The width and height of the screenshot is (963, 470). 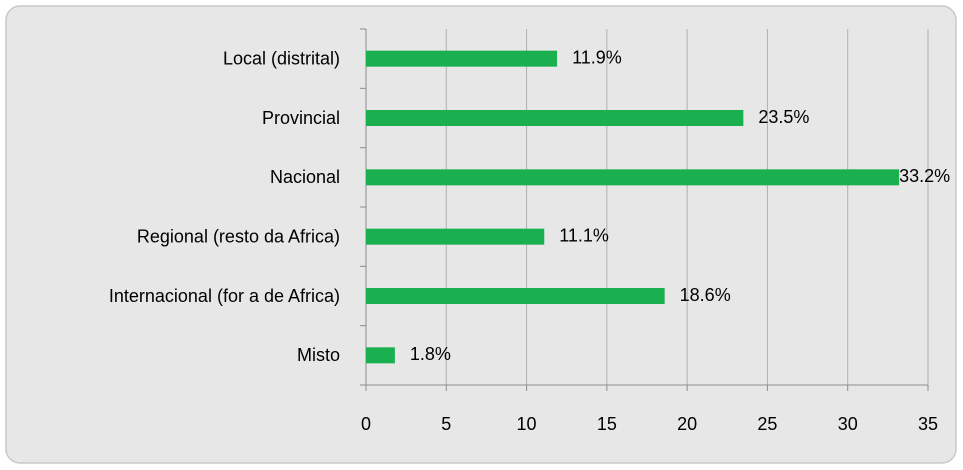 What do you see at coordinates (238, 236) in the screenshot?
I see `y-tick-label: Regional (resto da Africa)` at bounding box center [238, 236].